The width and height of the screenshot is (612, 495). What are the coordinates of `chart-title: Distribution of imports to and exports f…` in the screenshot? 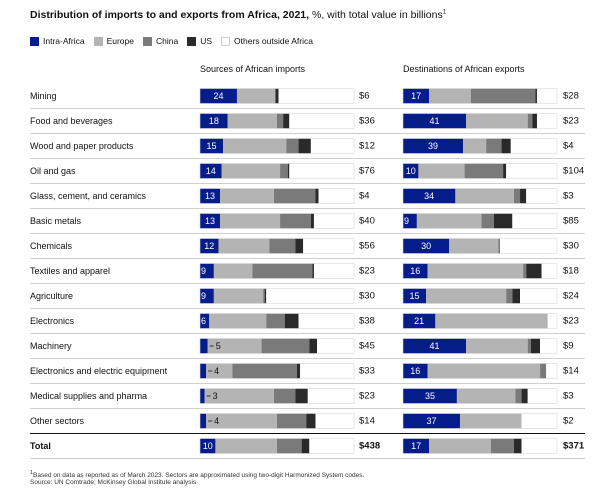 It's located at (238, 15).